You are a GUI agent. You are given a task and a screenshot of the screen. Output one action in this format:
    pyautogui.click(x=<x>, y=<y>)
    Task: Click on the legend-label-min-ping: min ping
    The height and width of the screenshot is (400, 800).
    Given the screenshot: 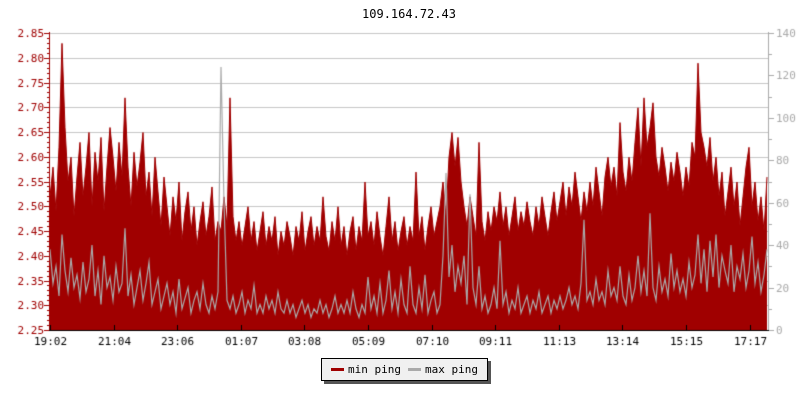 What is the action you would take?
    pyautogui.click(x=374, y=369)
    